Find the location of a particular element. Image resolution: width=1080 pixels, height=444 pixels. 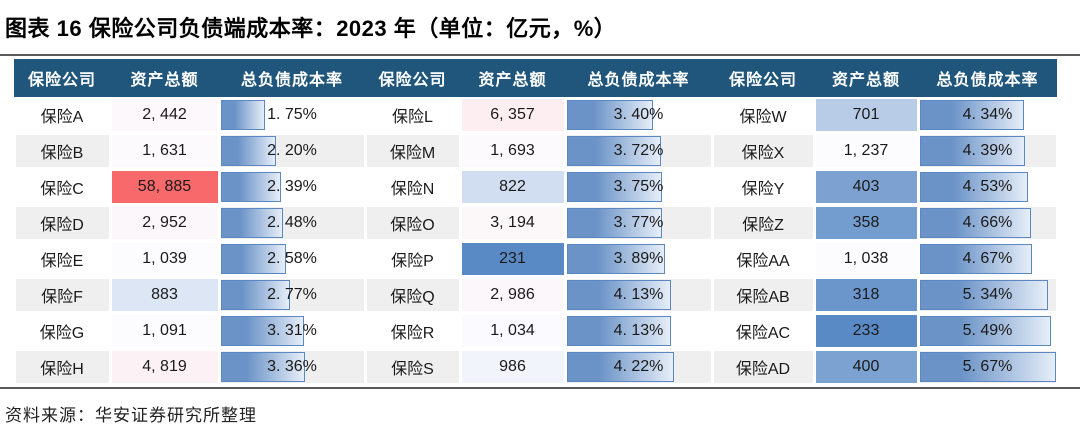

company-label: 保险A is located at coordinates (62, 115).